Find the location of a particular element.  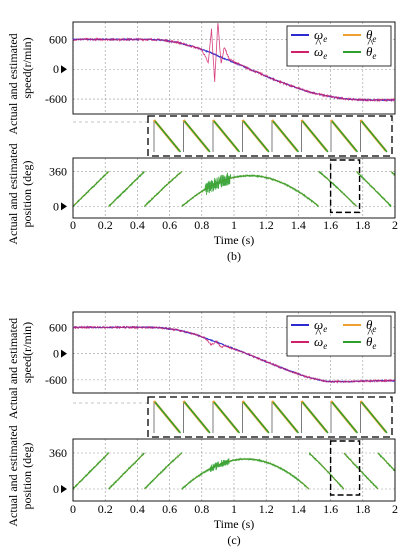

panel-caption: (b) is located at coordinates (234, 256).